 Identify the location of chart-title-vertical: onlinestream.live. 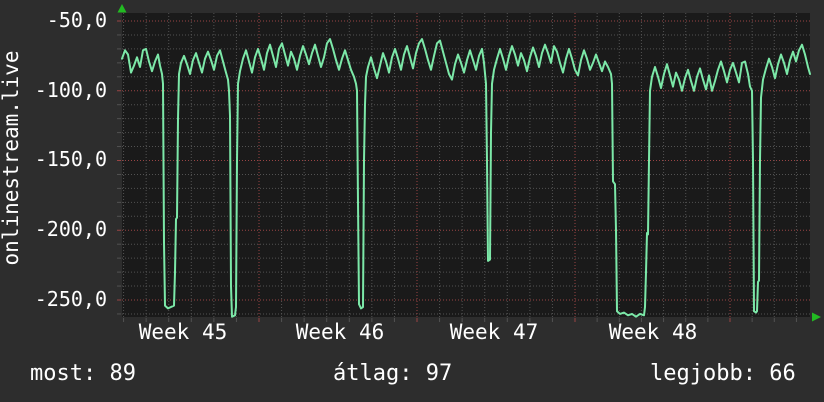
(11, 158).